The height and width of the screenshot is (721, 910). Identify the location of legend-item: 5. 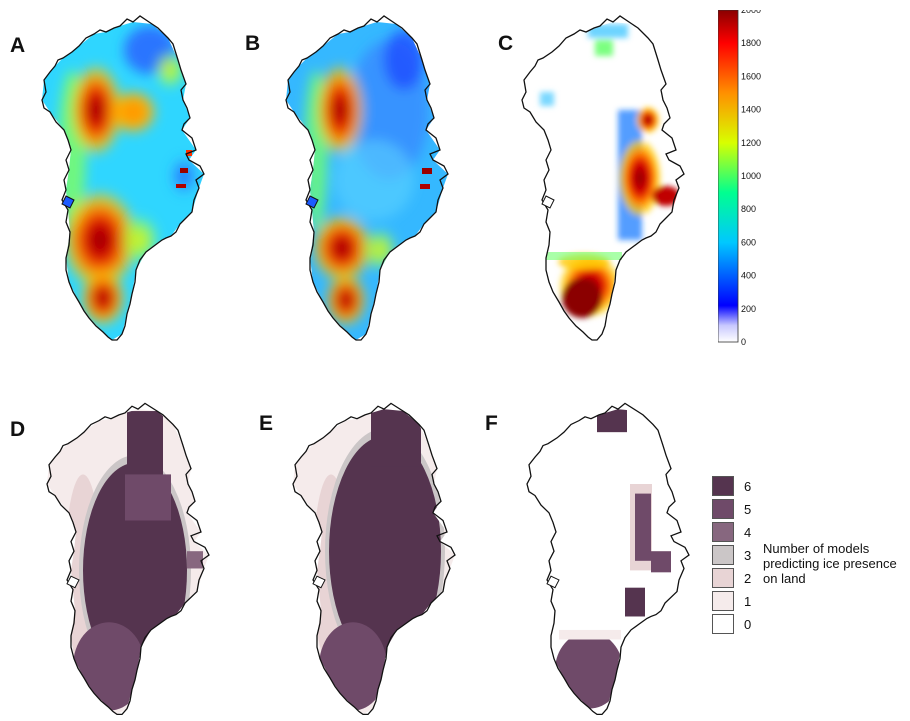
(742, 510).